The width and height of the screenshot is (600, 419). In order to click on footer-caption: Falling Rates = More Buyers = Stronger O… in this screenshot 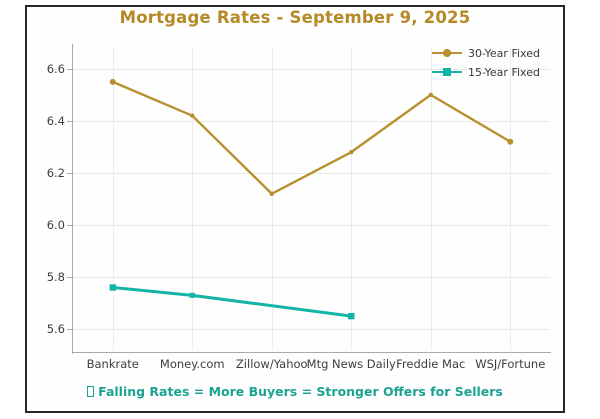, I will do `click(295, 391)`.